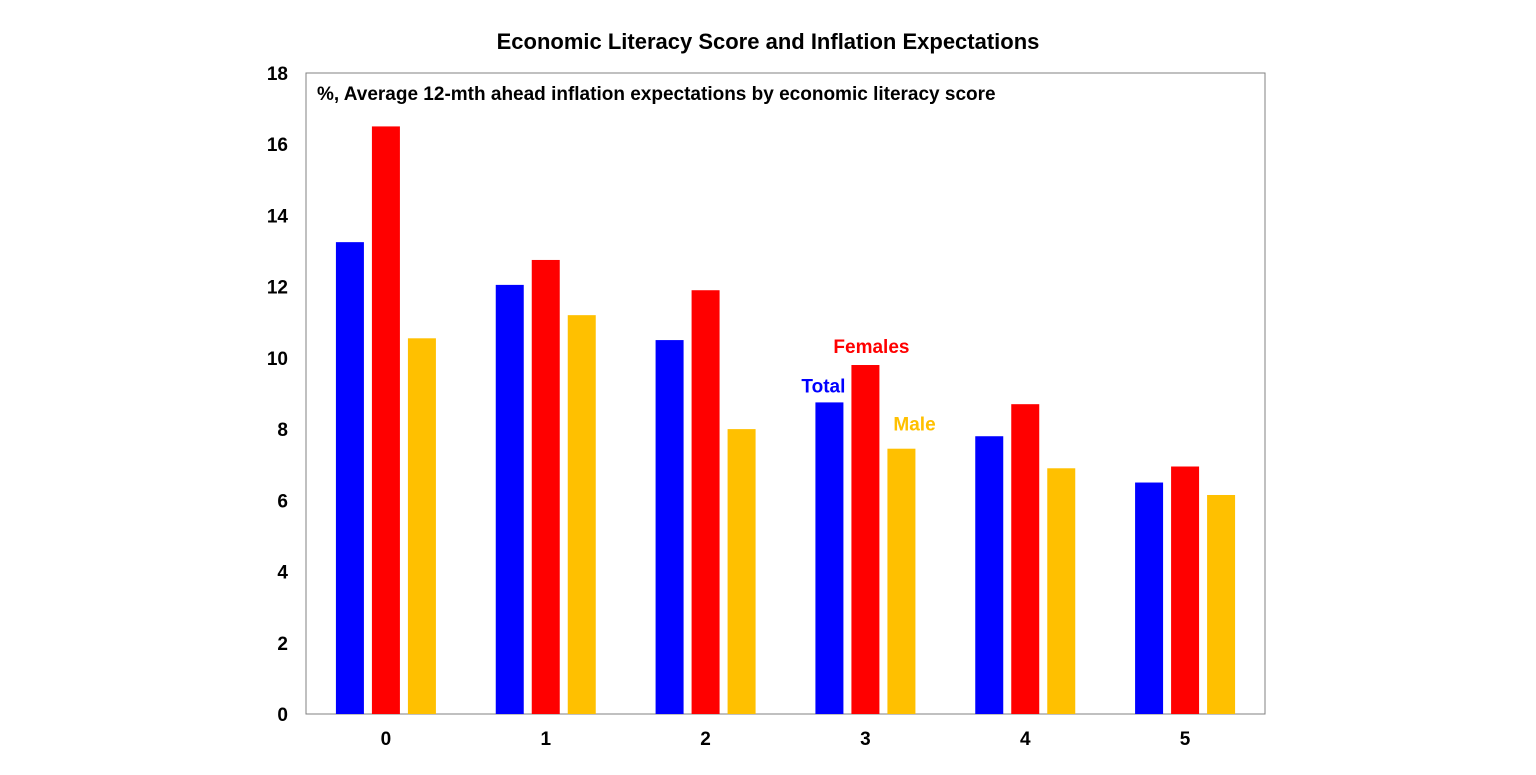  Describe the element at coordinates (282, 644) in the screenshot. I see `y-tick-label: 2` at that location.